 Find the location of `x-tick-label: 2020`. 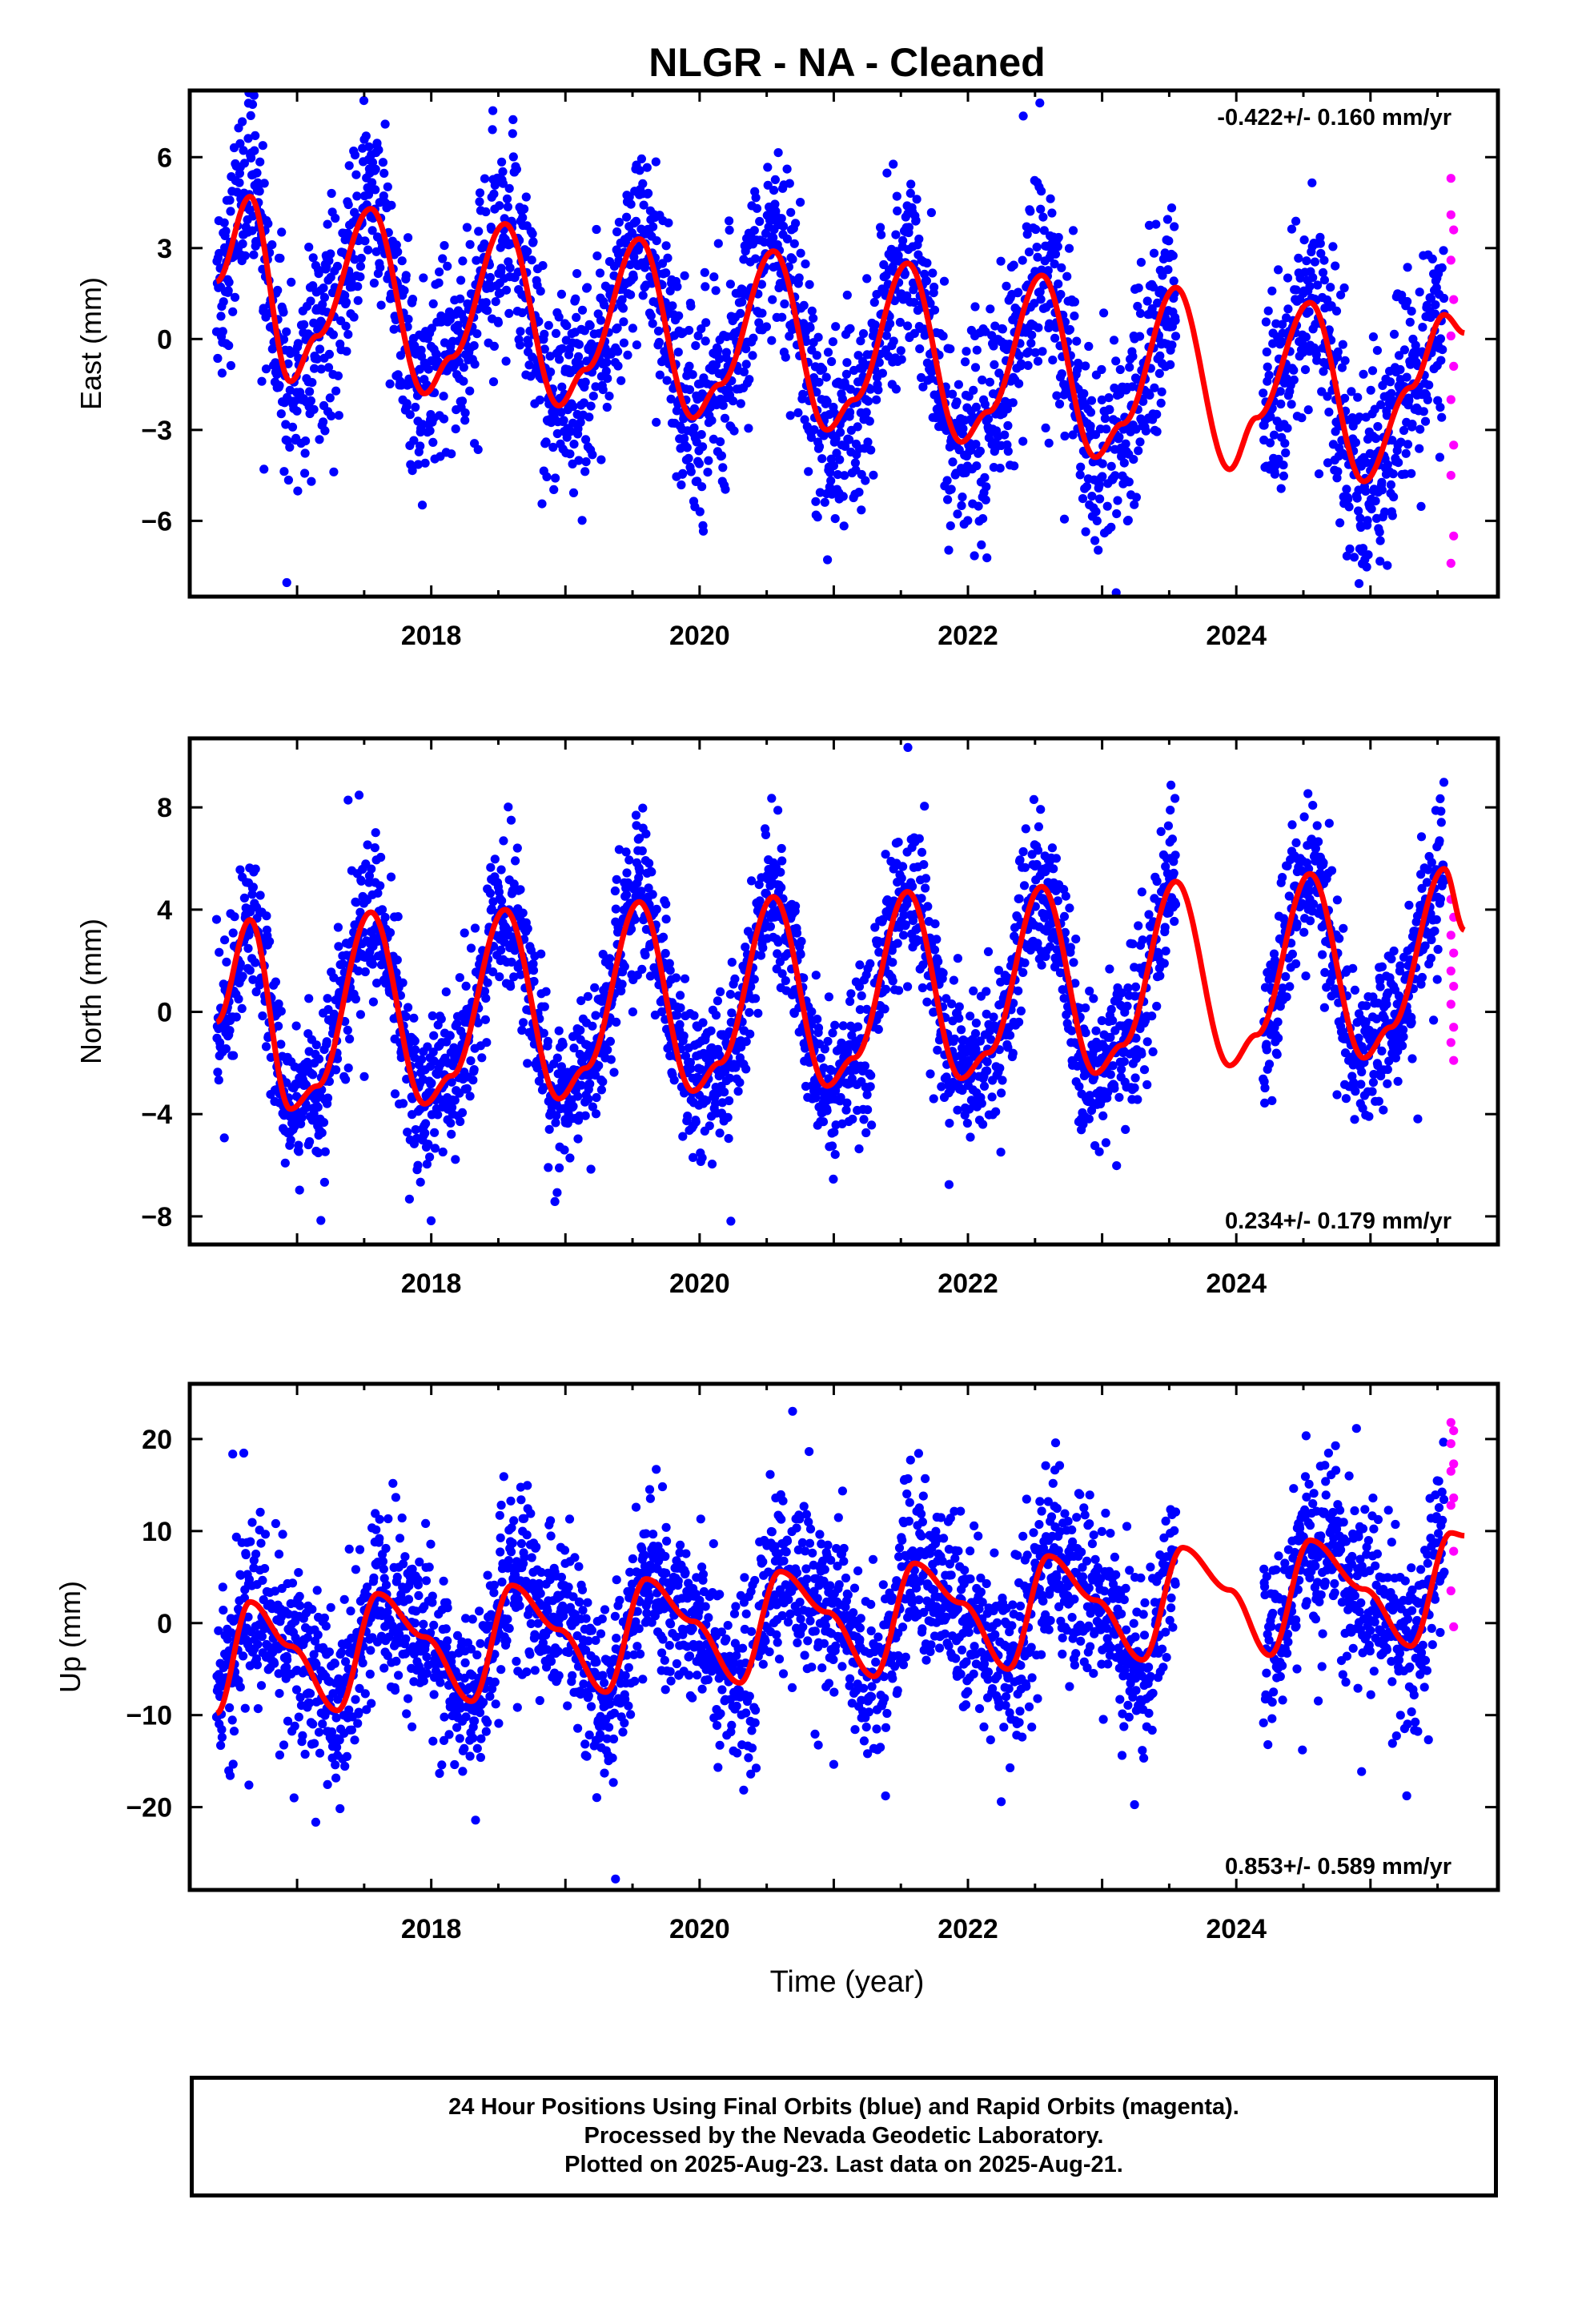

x-tick-label: 2020 is located at coordinates (699, 636).